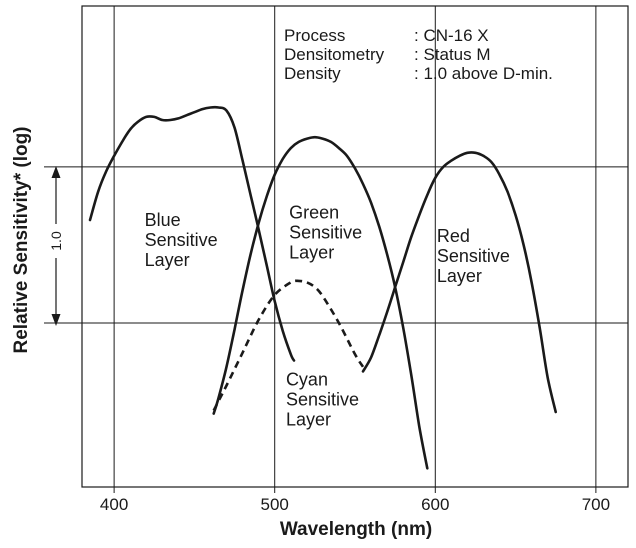 The width and height of the screenshot is (636, 548). I want to click on info-value-density: : 1.0 above D-min., so click(483, 73).